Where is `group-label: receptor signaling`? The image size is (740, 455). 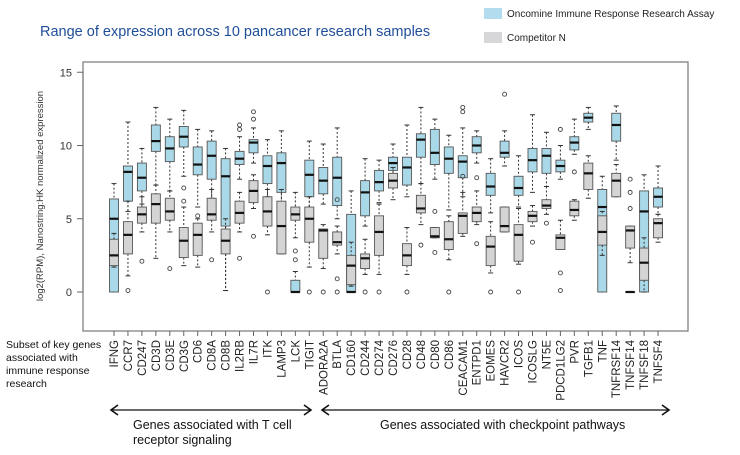
group-label: receptor signaling is located at coordinates (182, 440).